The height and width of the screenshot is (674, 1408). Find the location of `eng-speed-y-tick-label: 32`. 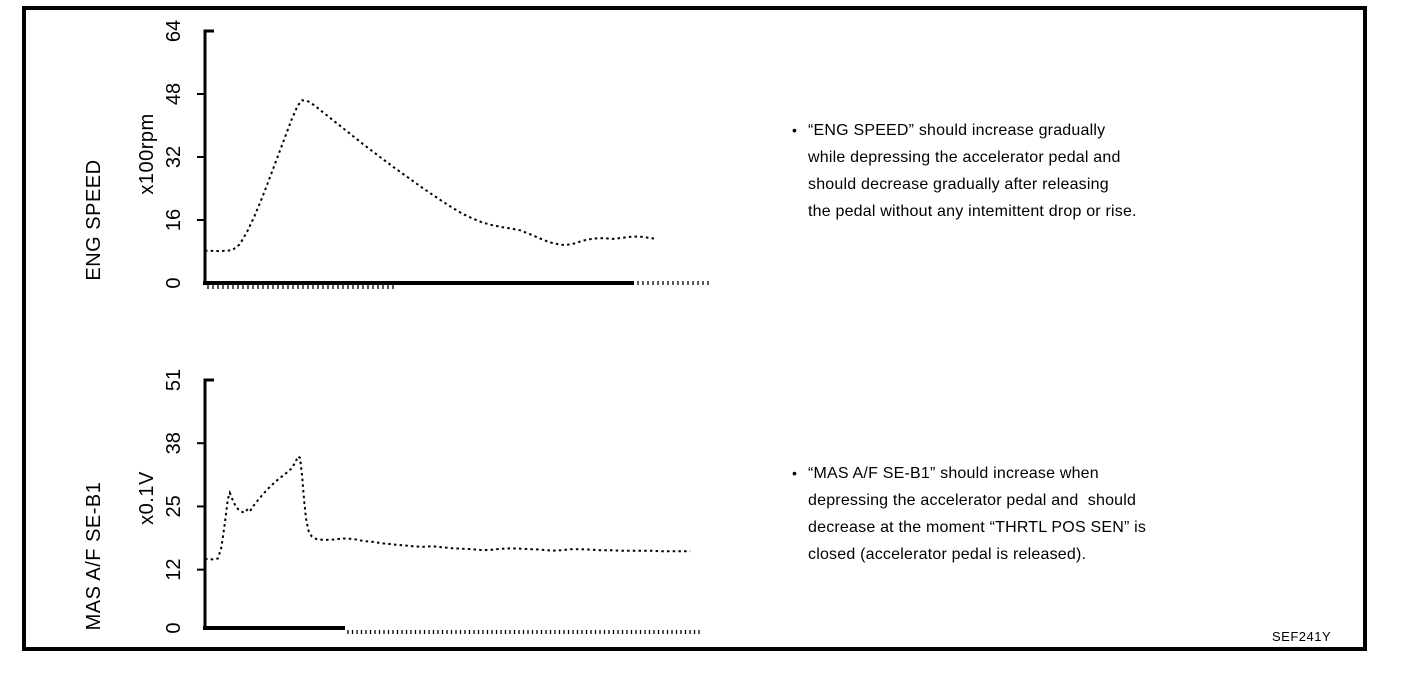

eng-speed-y-tick-label: 32 is located at coordinates (174, 157).